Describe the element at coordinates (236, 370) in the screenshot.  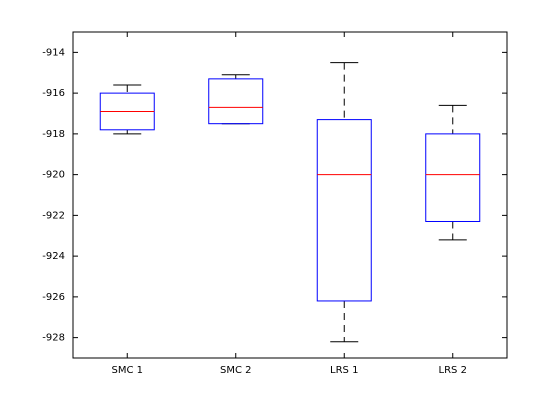
I see `x-tick-label: SMC 2` at that location.